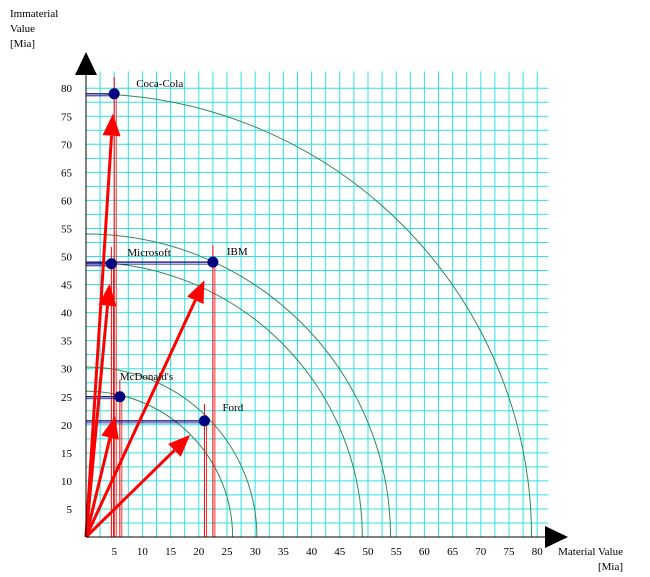  I want to click on x-axis-label: Material Value, so click(590, 552).